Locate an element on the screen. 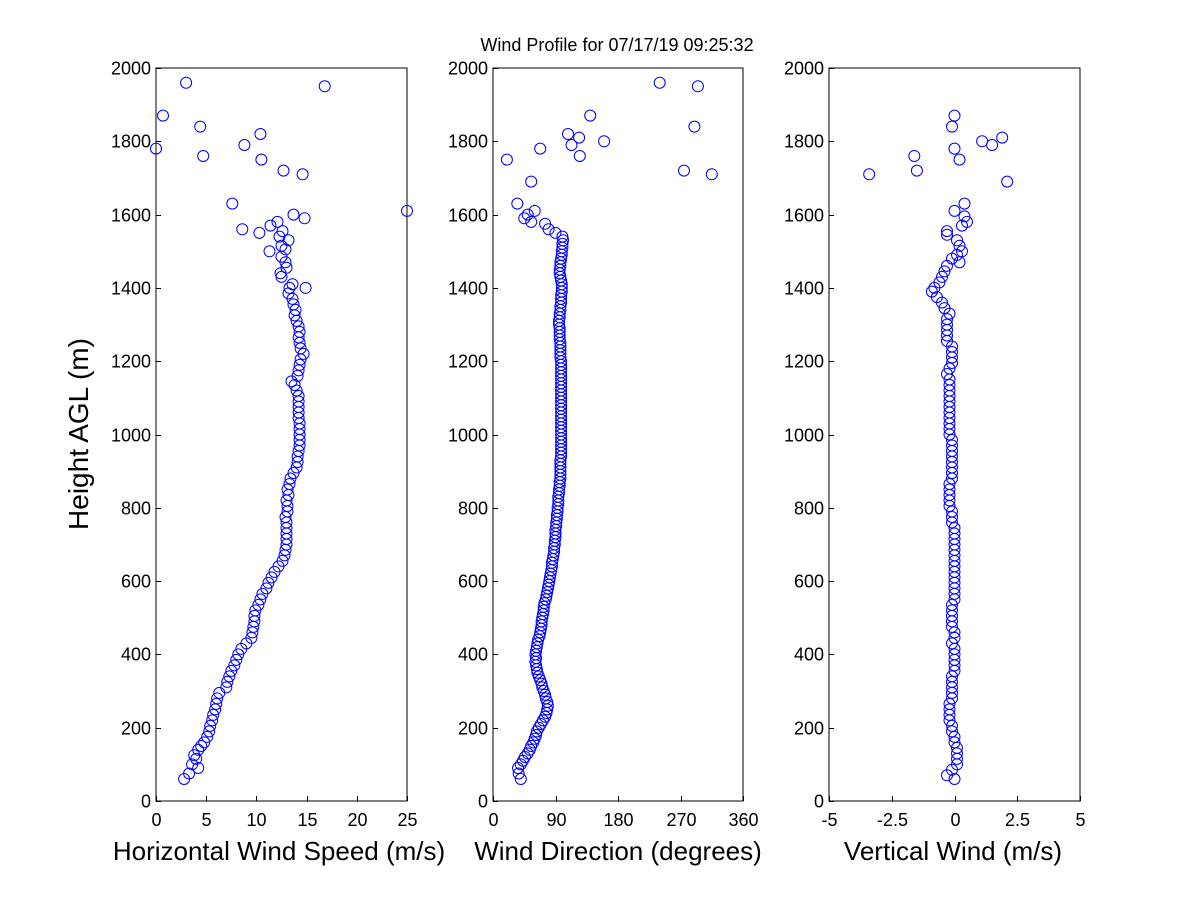 This screenshot has height=900, width=1200. vertical-x-ticks: -5 -2.5 0 2.5 5 is located at coordinates (953, 813).